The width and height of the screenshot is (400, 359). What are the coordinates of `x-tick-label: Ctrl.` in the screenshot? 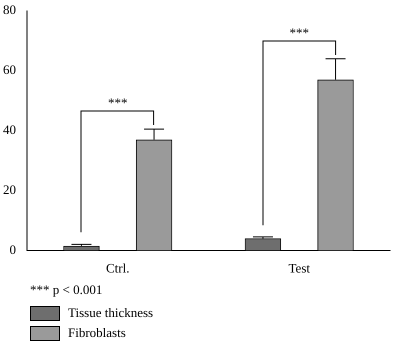 It's located at (118, 268).